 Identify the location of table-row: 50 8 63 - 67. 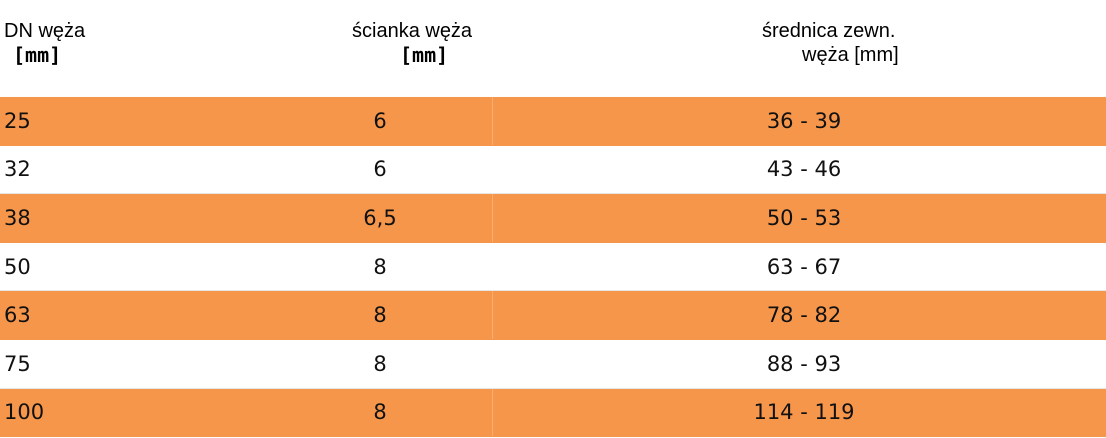
(553, 267).